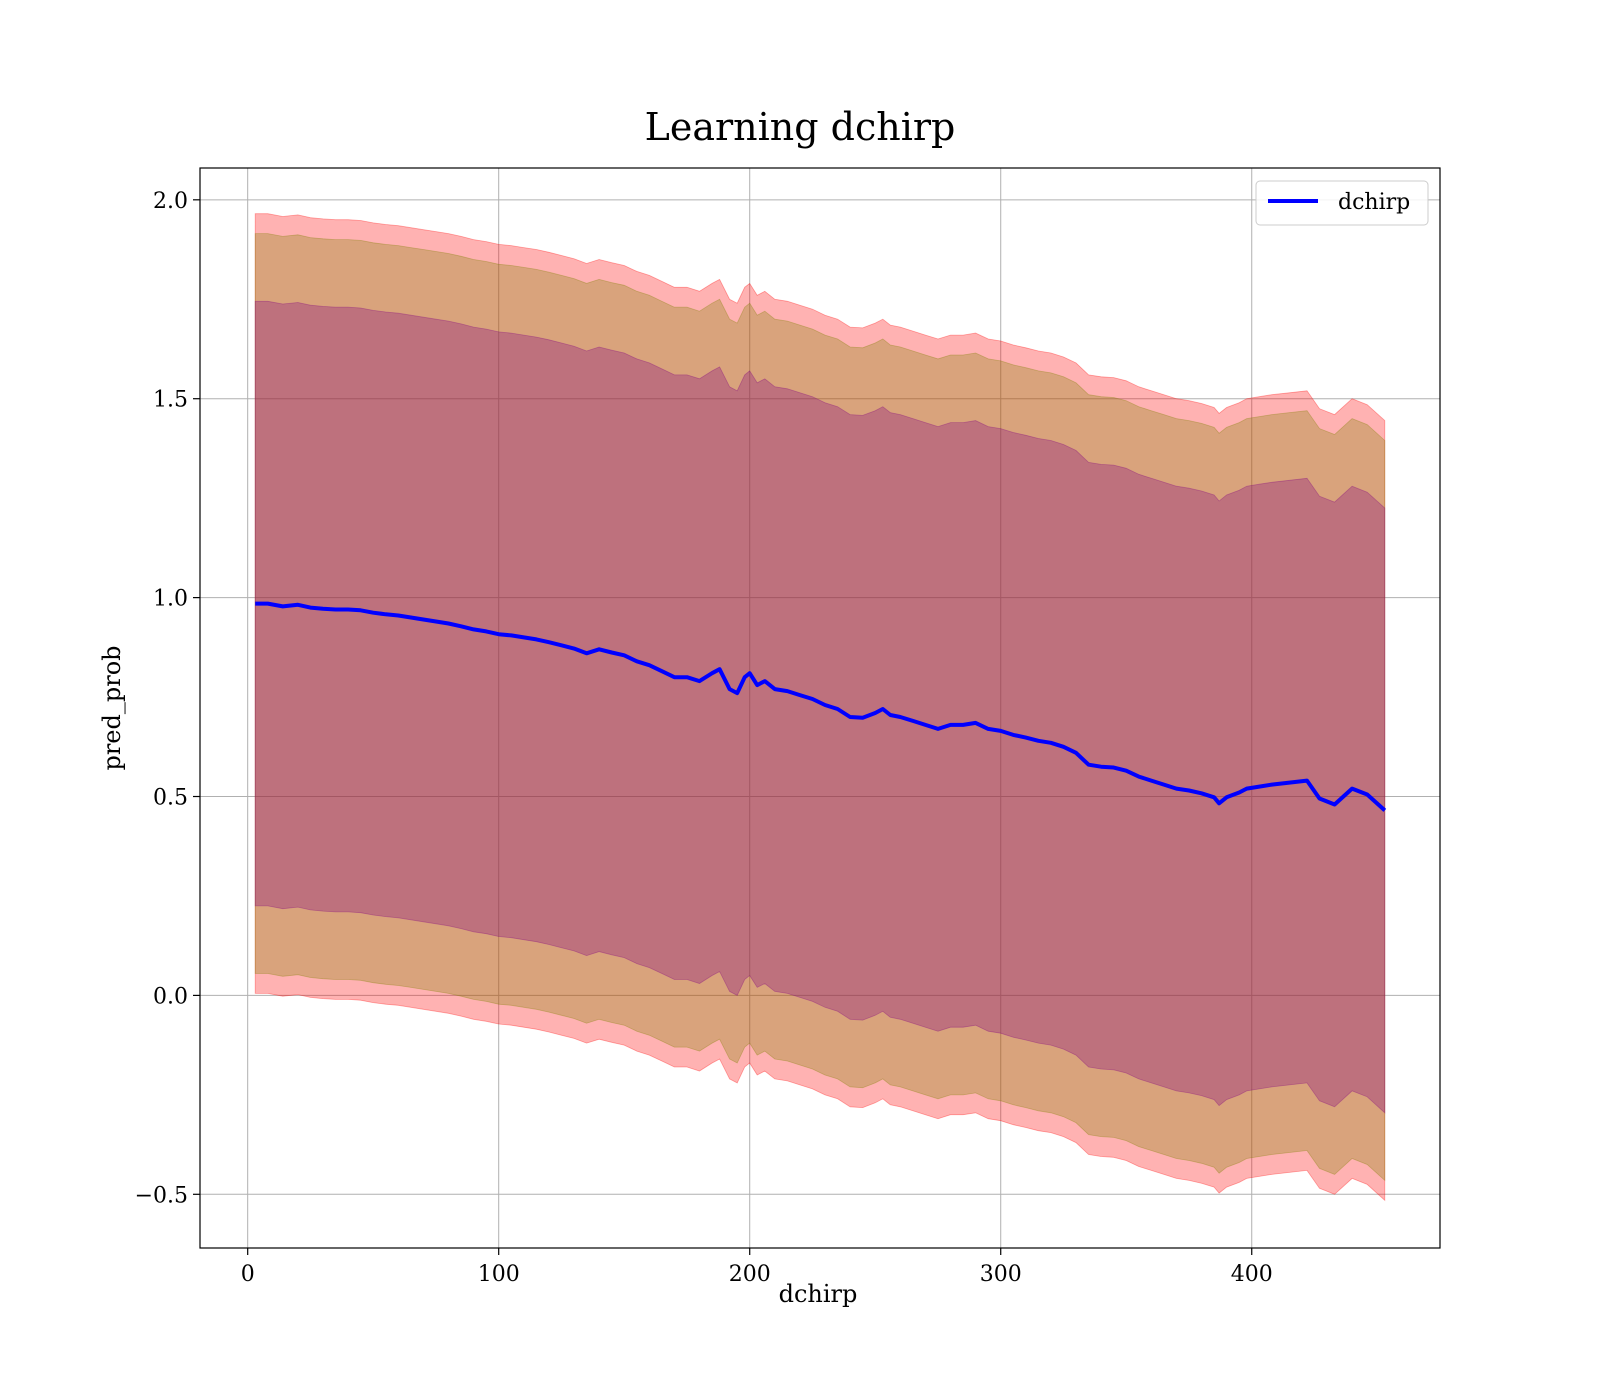 This screenshot has width=1600, height=1400. Describe the element at coordinates (248, 1274) in the screenshot. I see `x-tick-label: 0` at that location.